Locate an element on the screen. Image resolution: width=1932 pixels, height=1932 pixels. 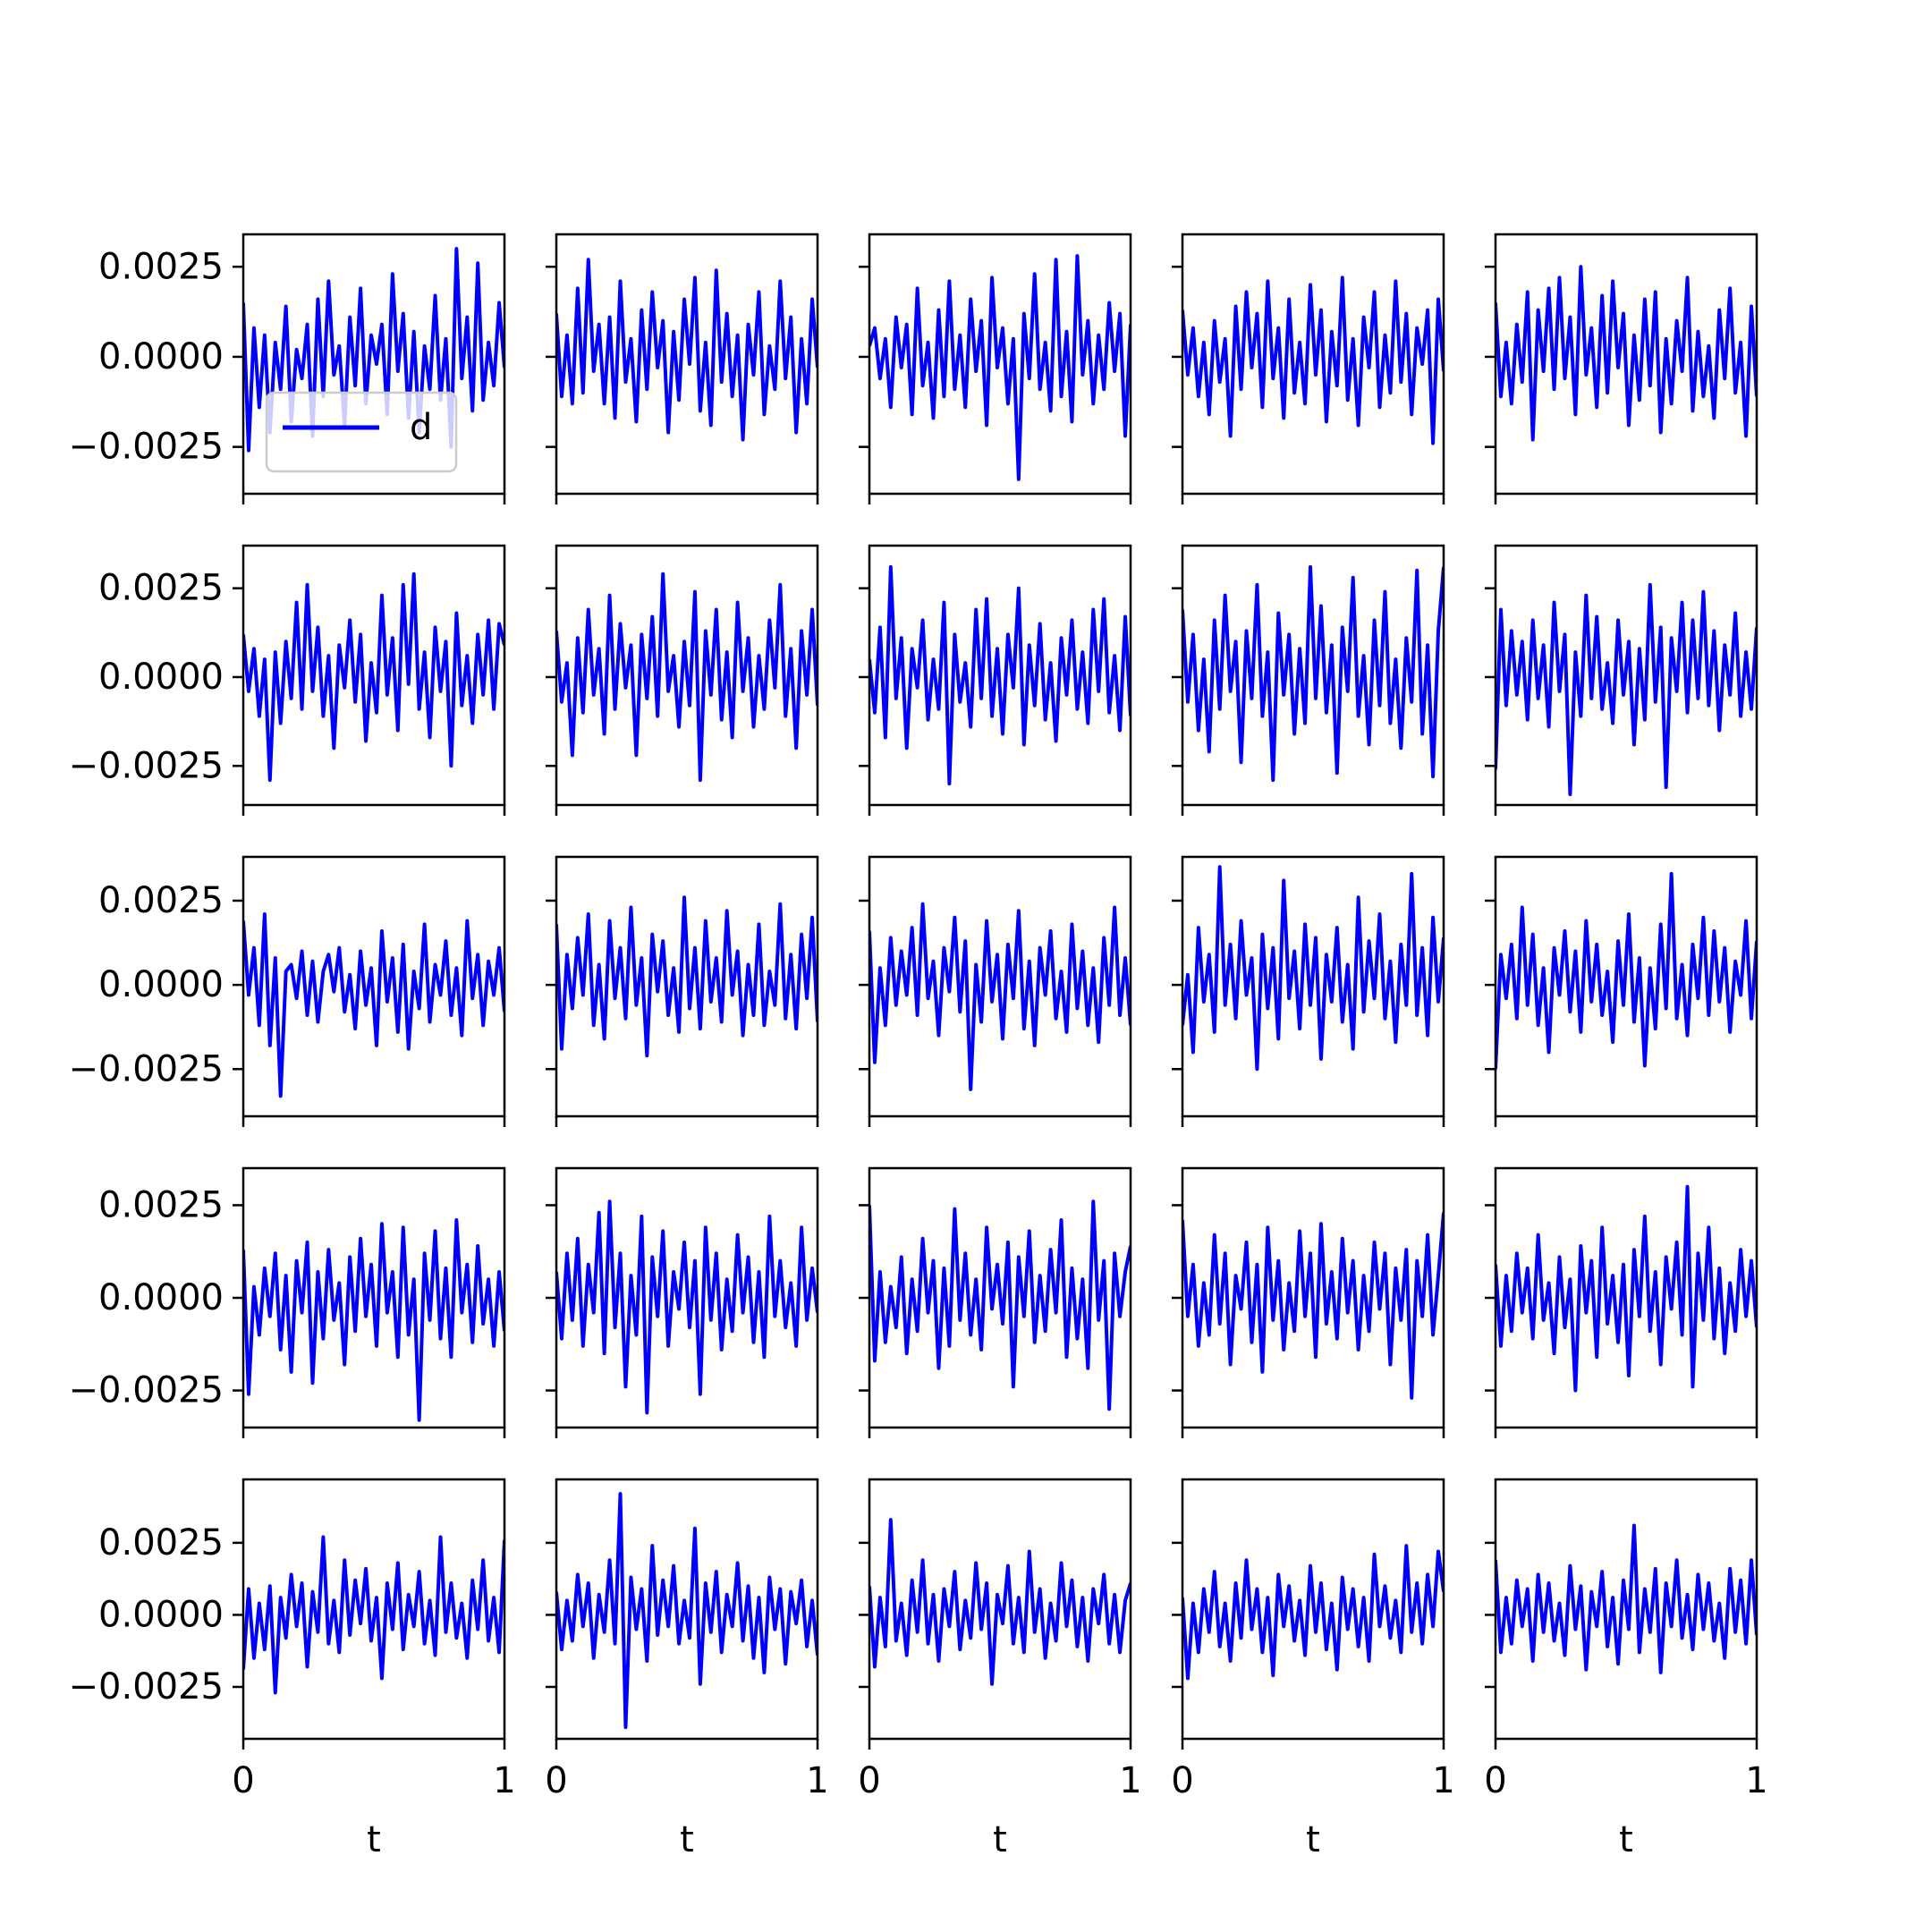
subplot-r3-c4 is located at coordinates (1308, 991).